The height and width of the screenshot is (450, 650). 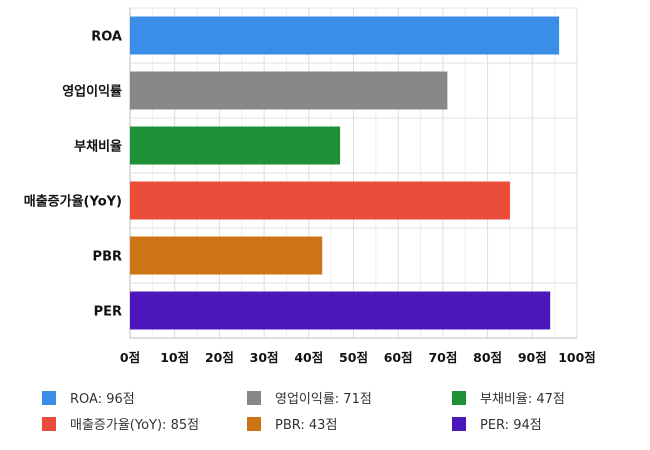 I want to click on legend-label: 매출증가율(YoY): 85점, so click(x=135, y=425).